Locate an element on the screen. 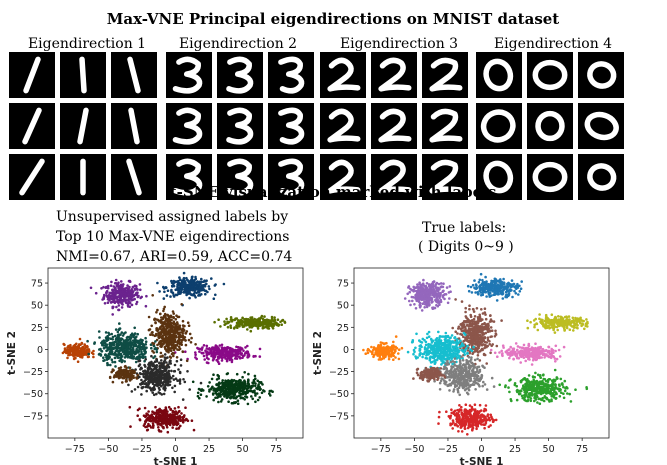  eigendirection-label-4: Eigendirection 4 is located at coordinates (553, 44).